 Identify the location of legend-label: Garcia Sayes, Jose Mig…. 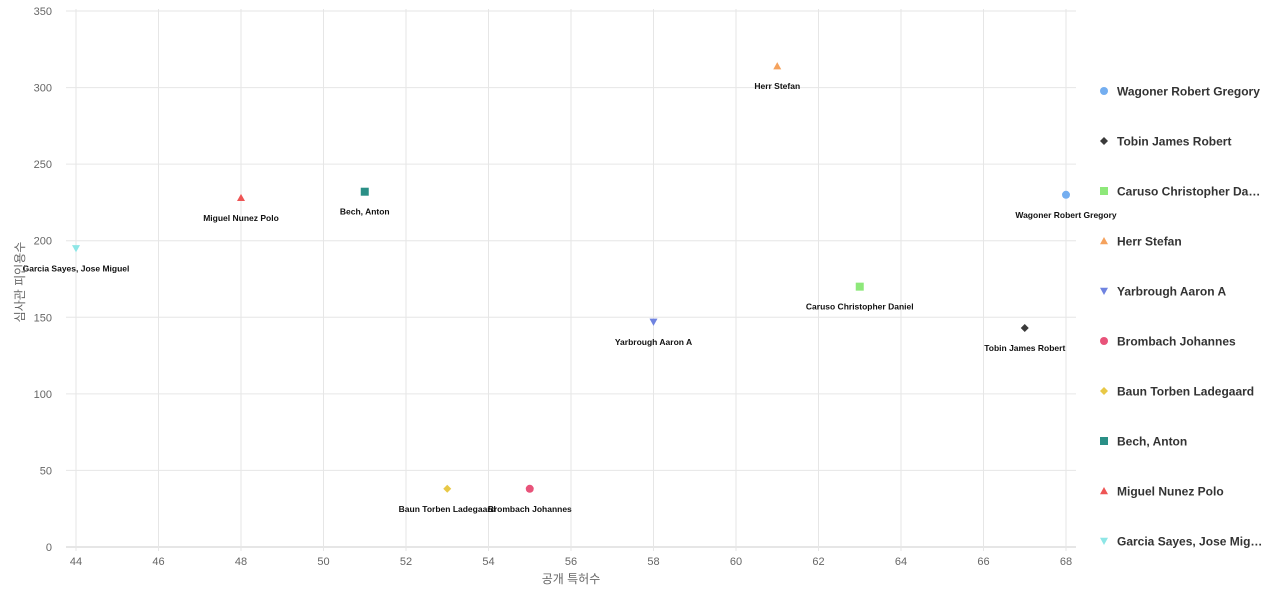
(1189, 542).